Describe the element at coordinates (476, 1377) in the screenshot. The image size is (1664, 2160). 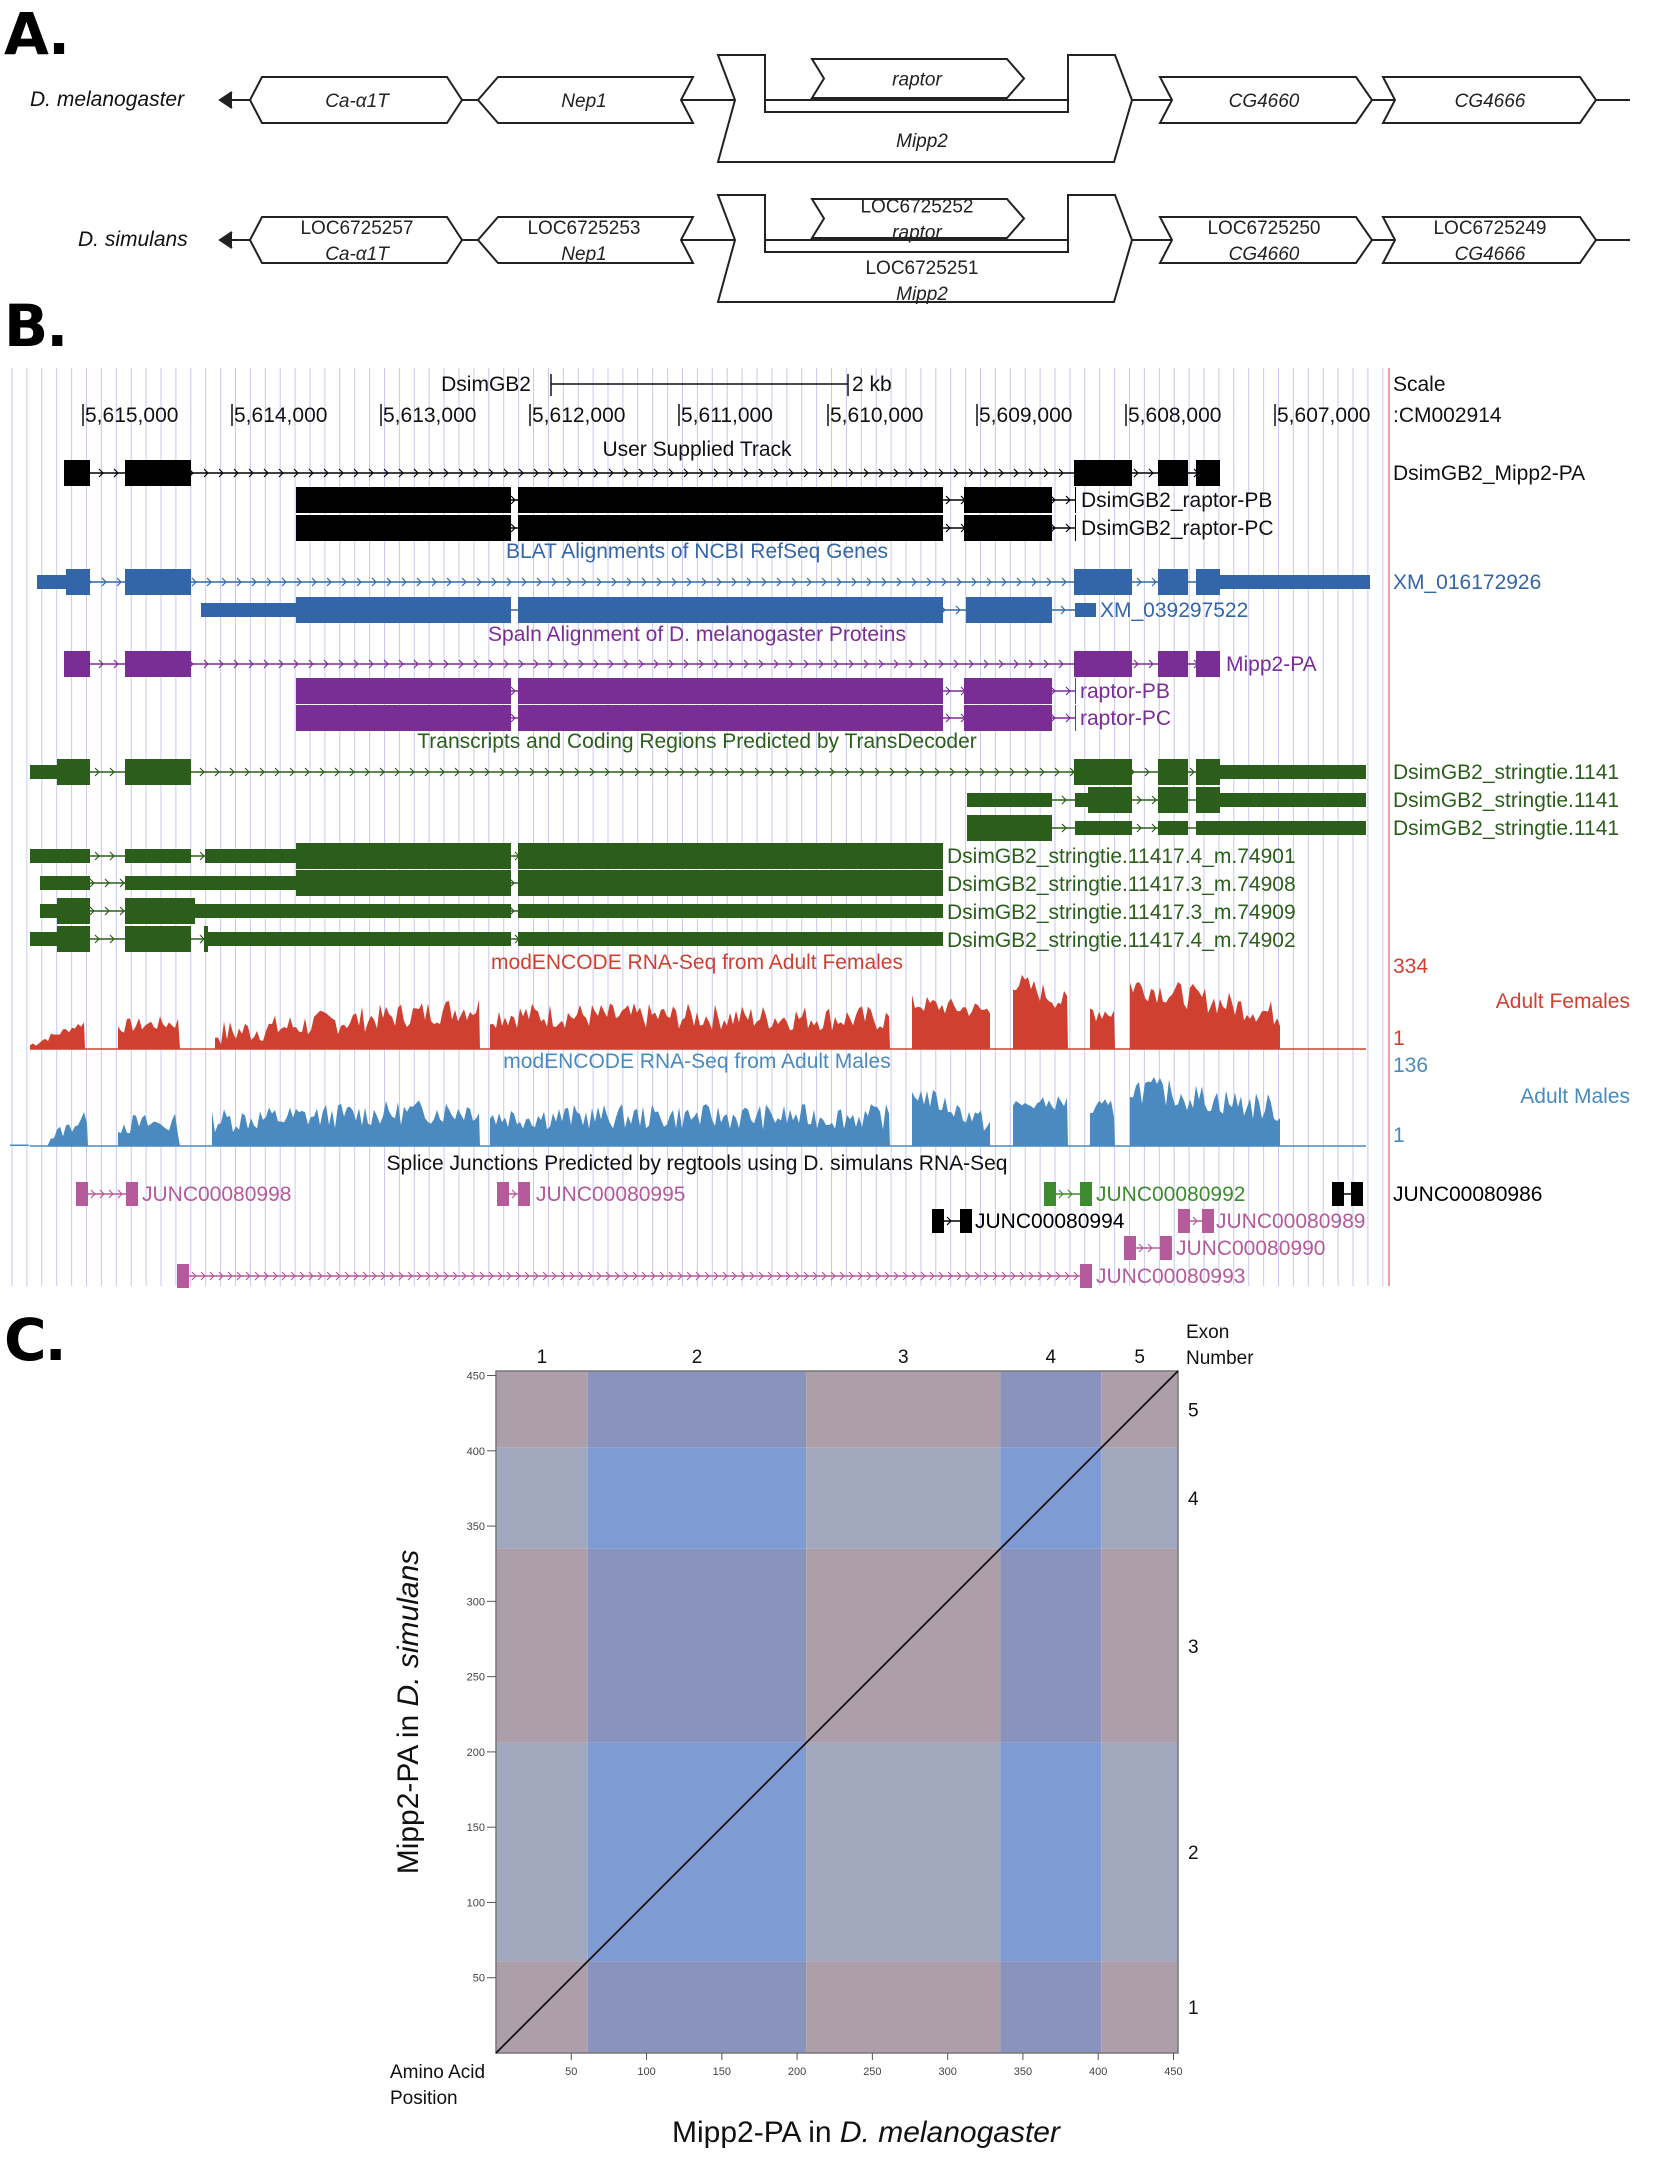
I see `y-tick-label: 450` at that location.